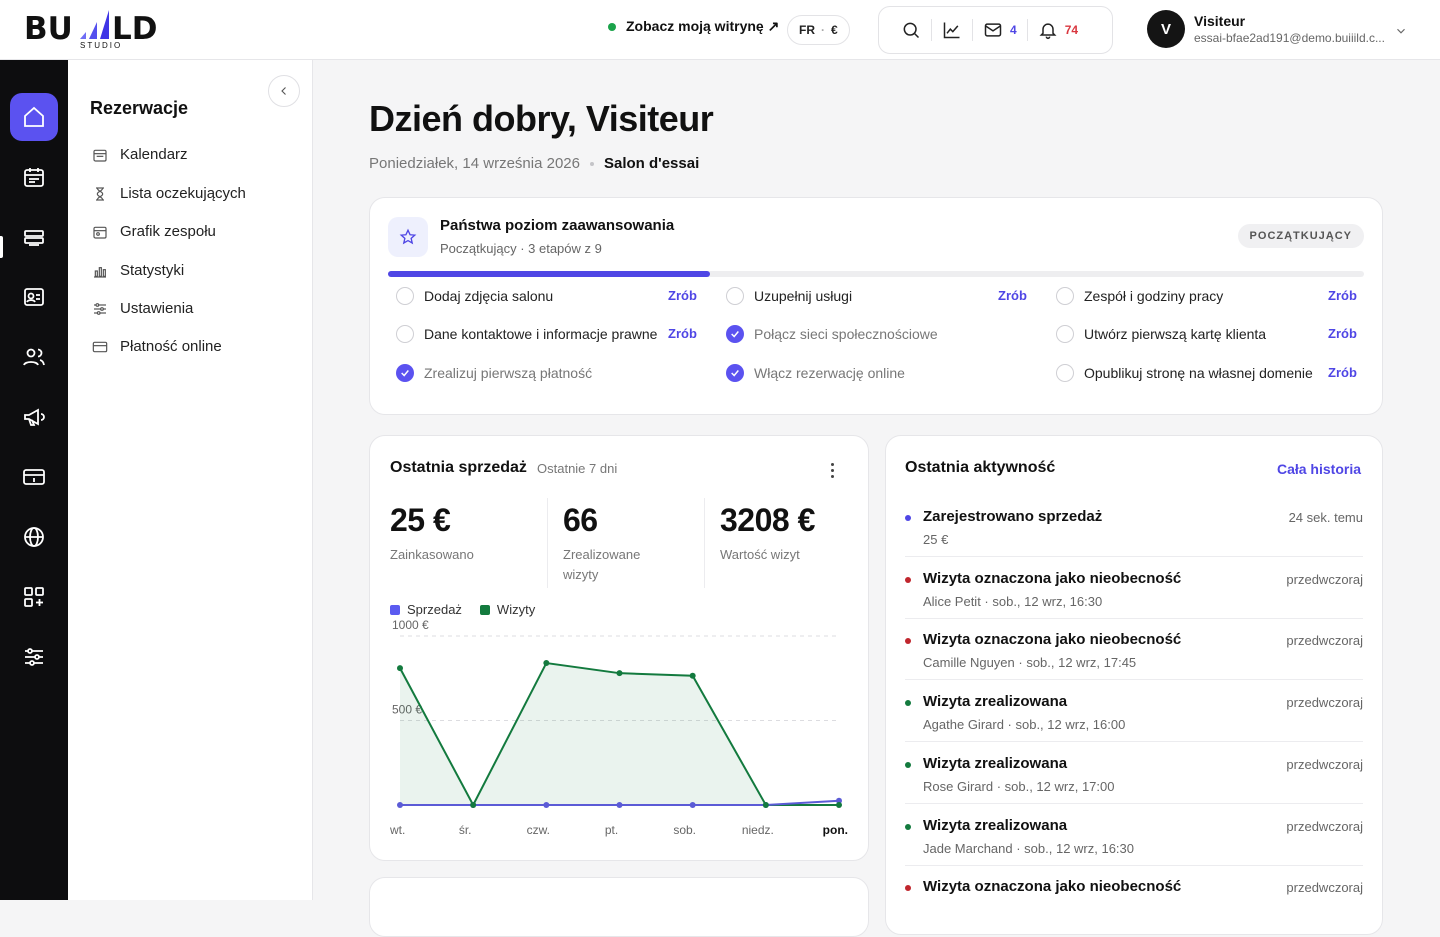  I want to click on next-card, so click(619, 907).